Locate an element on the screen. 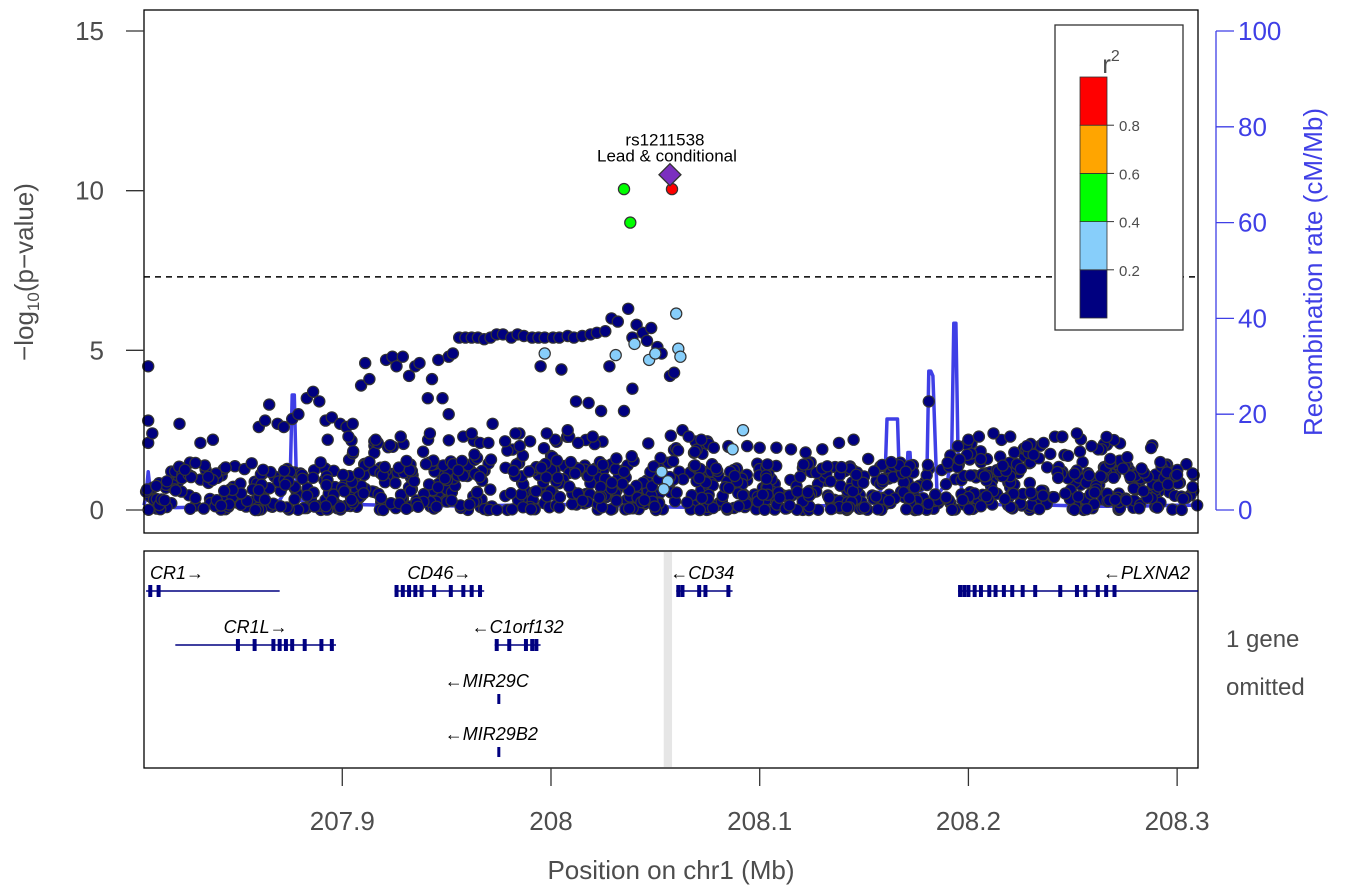  y-tick-label: 0 is located at coordinates (97, 510).